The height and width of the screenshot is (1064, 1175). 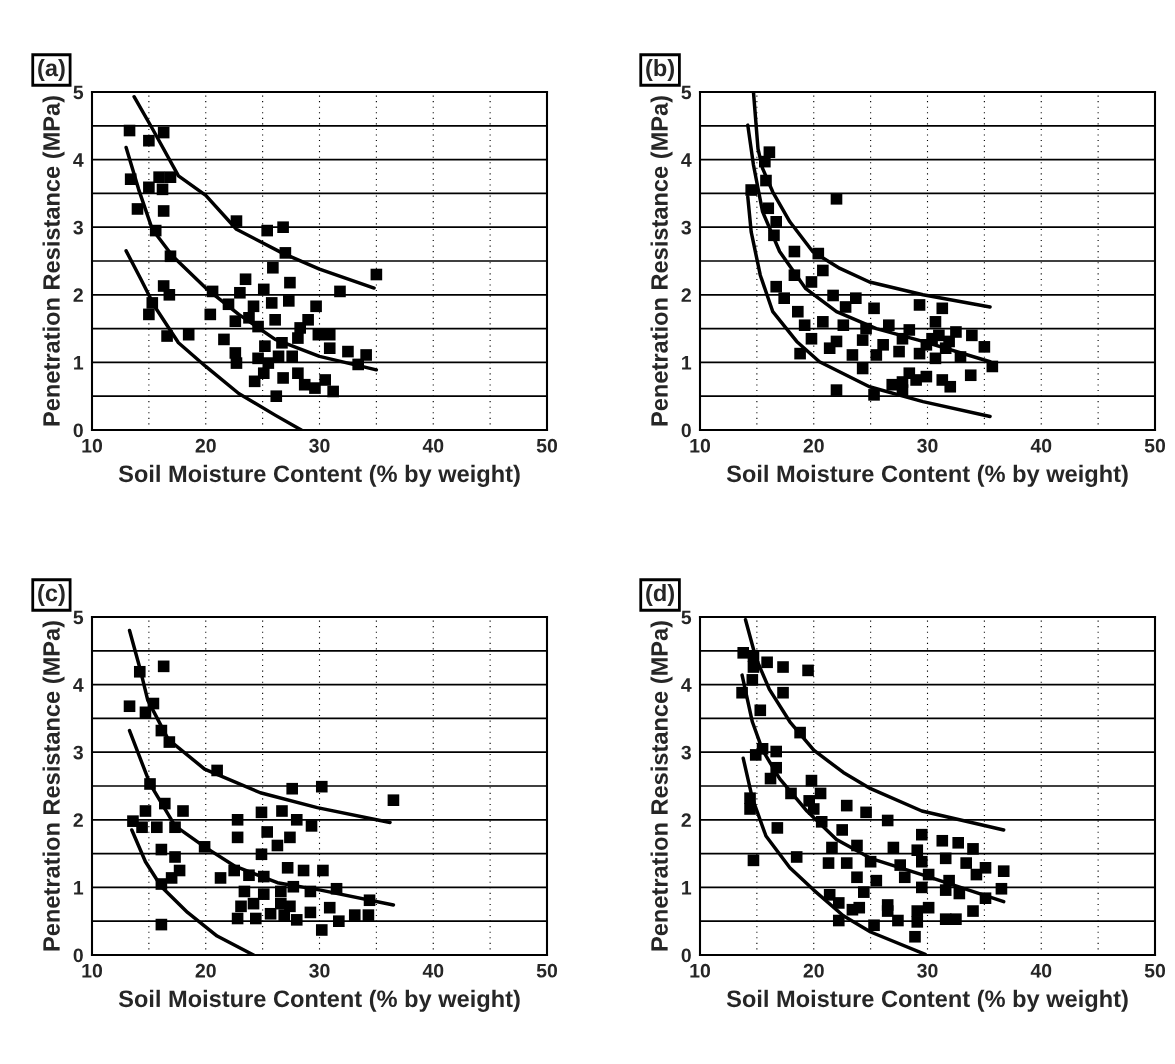 I want to click on chart-title: (d), so click(x=660, y=594).